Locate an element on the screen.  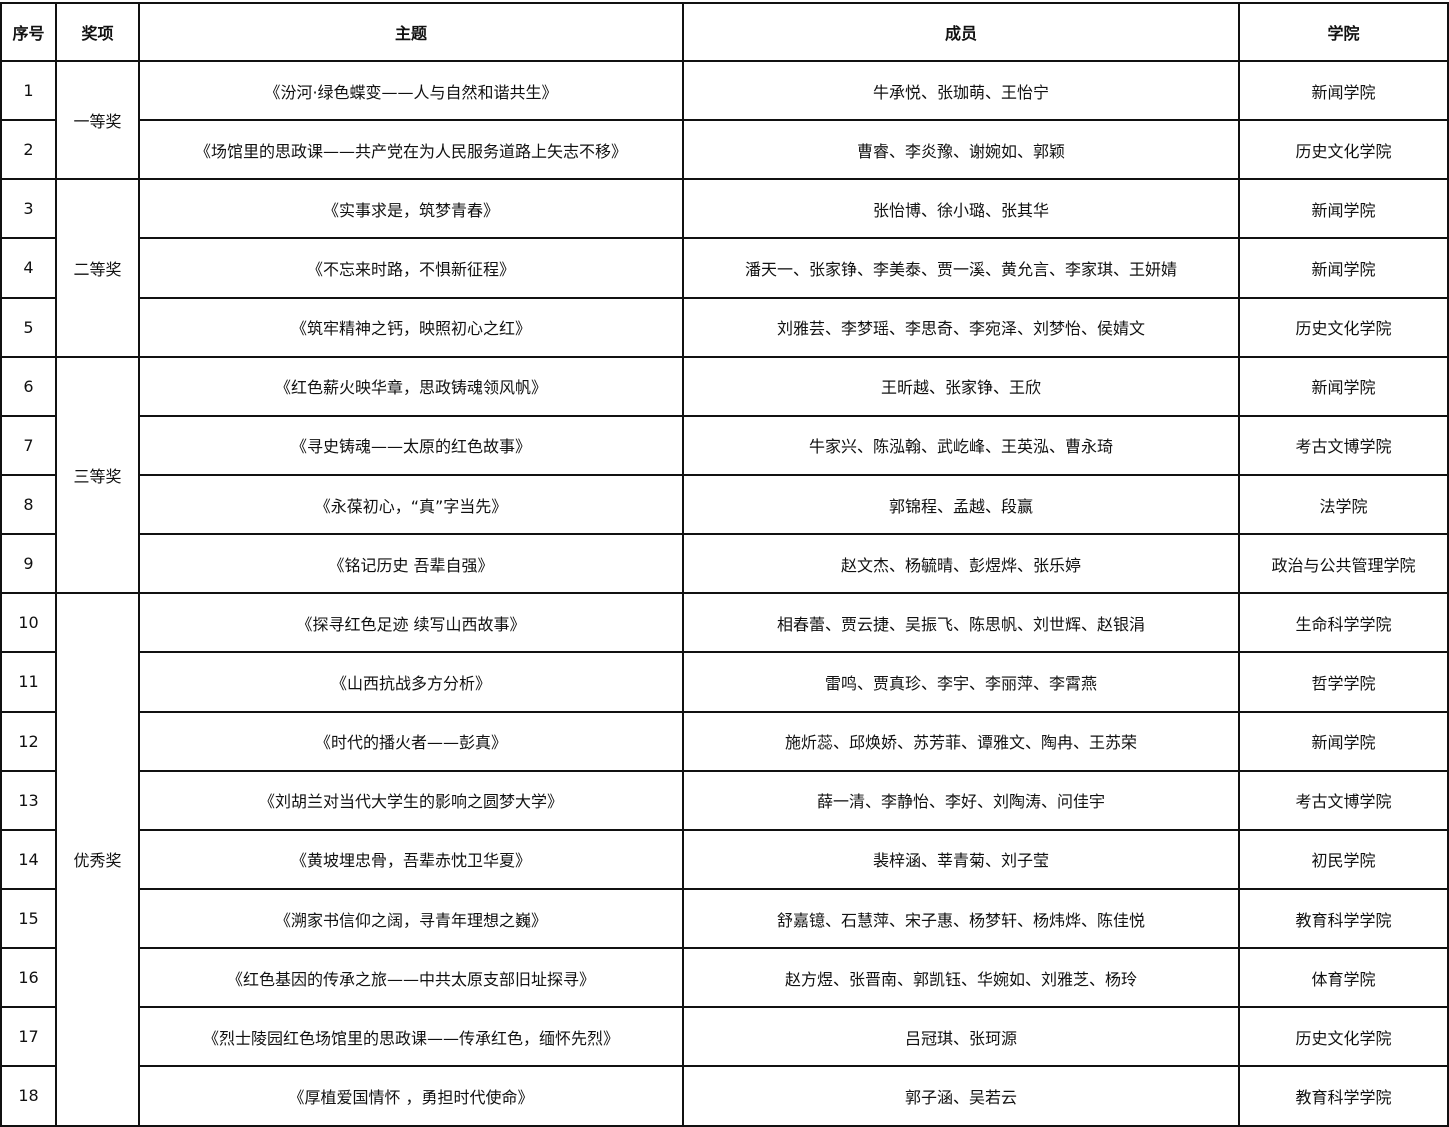
row-number: 14 is located at coordinates (28, 859).